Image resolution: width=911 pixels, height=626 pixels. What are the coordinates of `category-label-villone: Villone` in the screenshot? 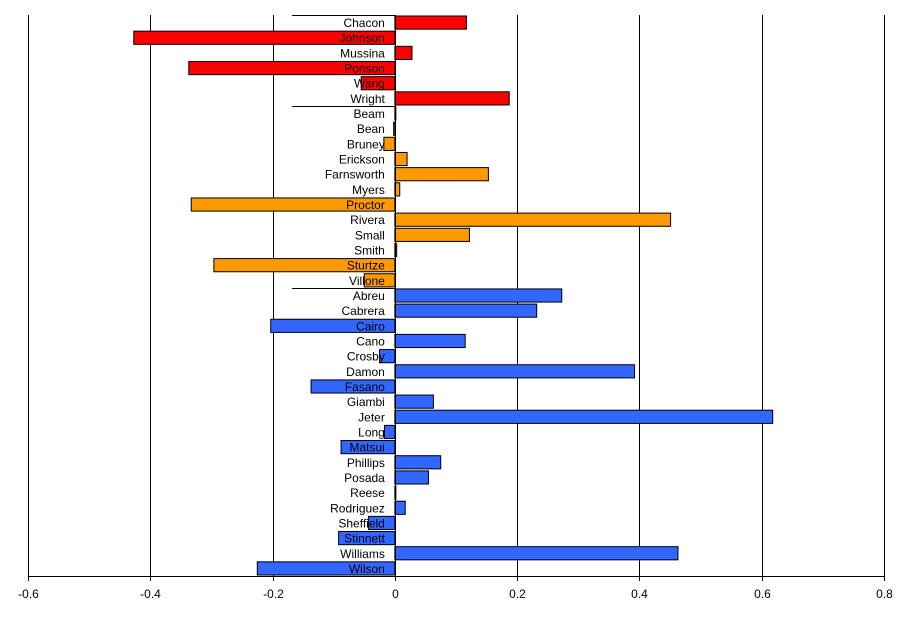 It's located at (367, 281).